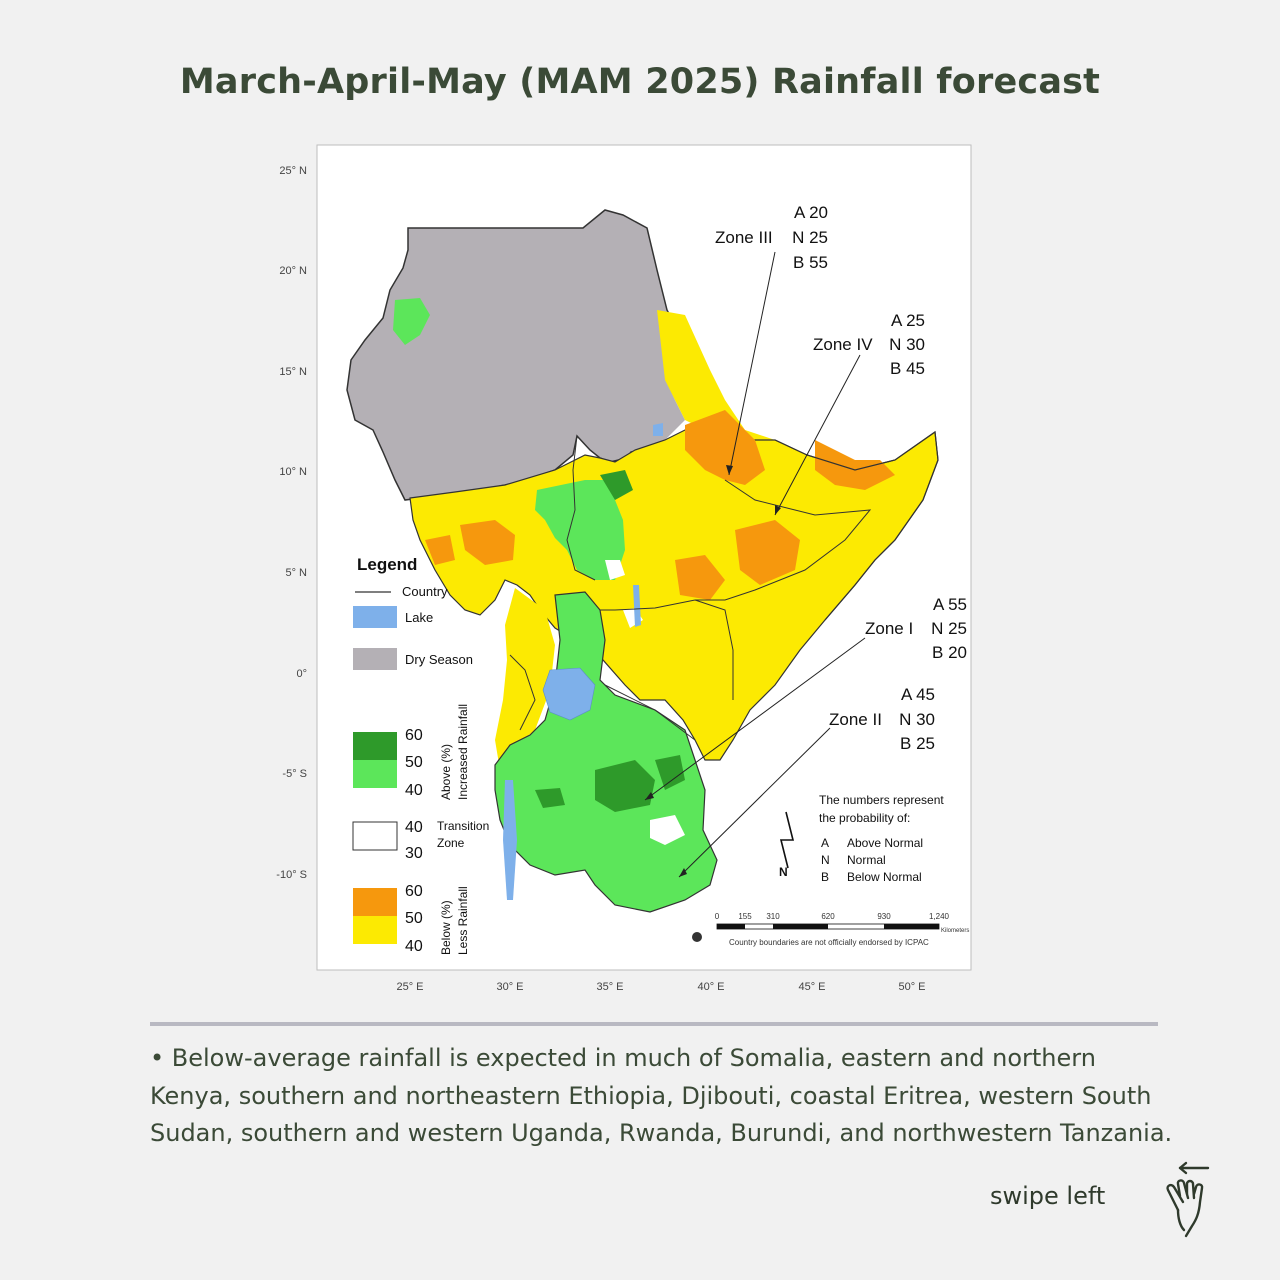 The image size is (1280, 1280). Describe the element at coordinates (375, 902) in the screenshot. I see `legend-below-60-swatch` at that location.